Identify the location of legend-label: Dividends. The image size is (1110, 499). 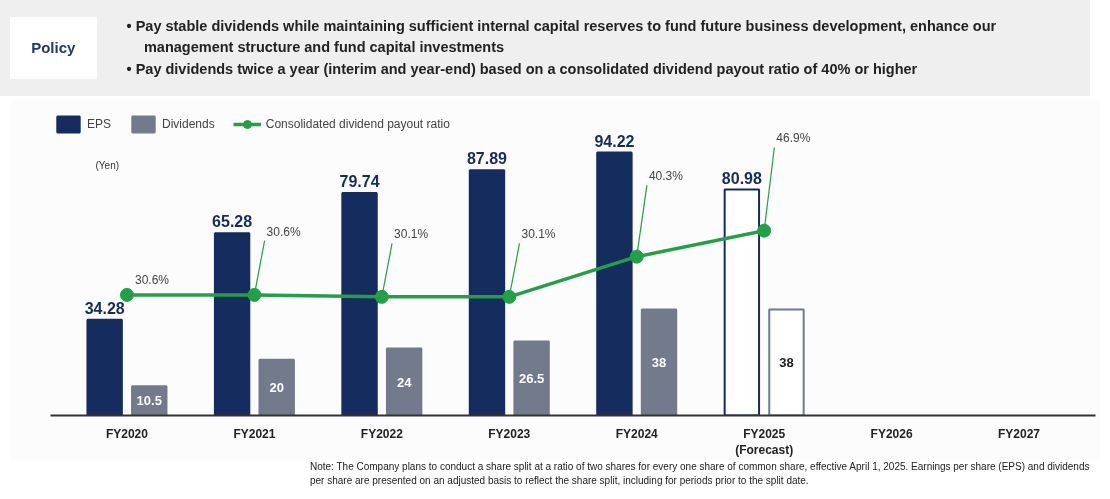
(188, 124).